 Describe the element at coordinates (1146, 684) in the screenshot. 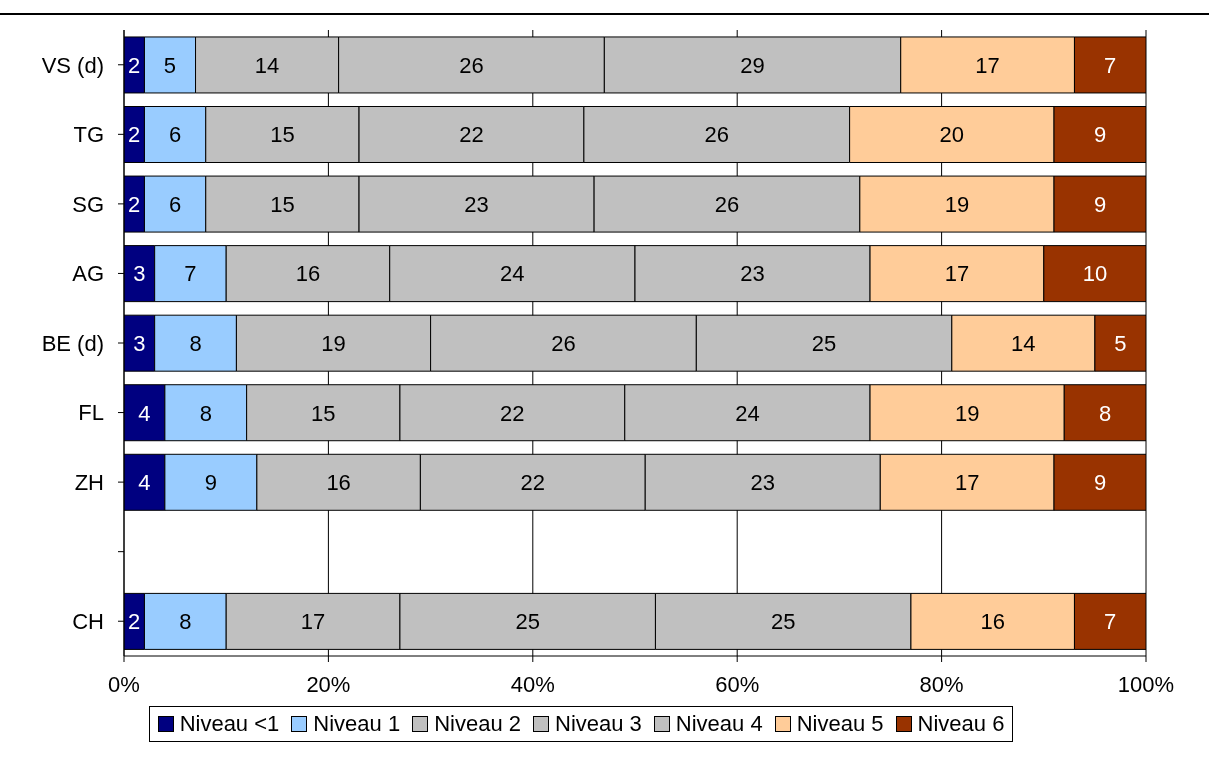

I see `x-tick-label: 100%` at that location.